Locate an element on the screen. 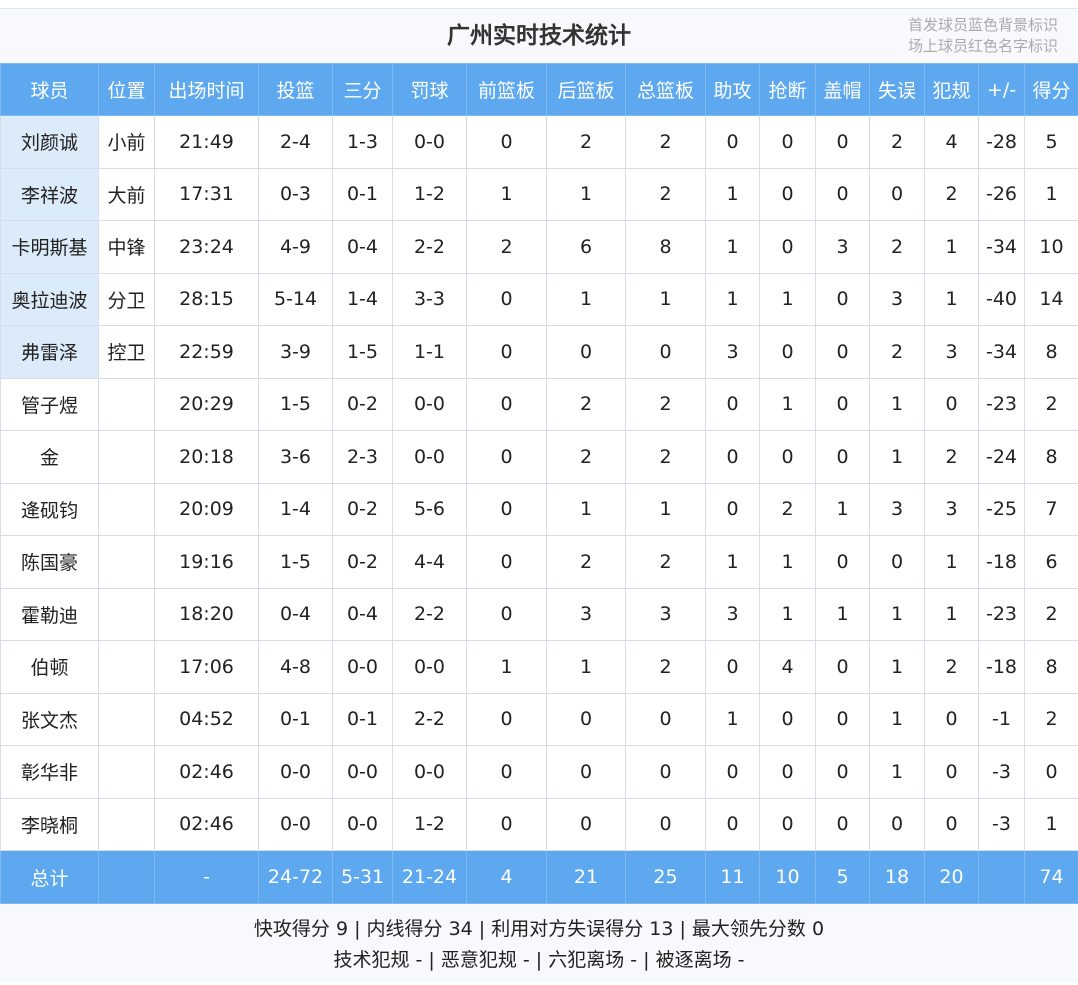  total-cell: 10 is located at coordinates (787, 877).